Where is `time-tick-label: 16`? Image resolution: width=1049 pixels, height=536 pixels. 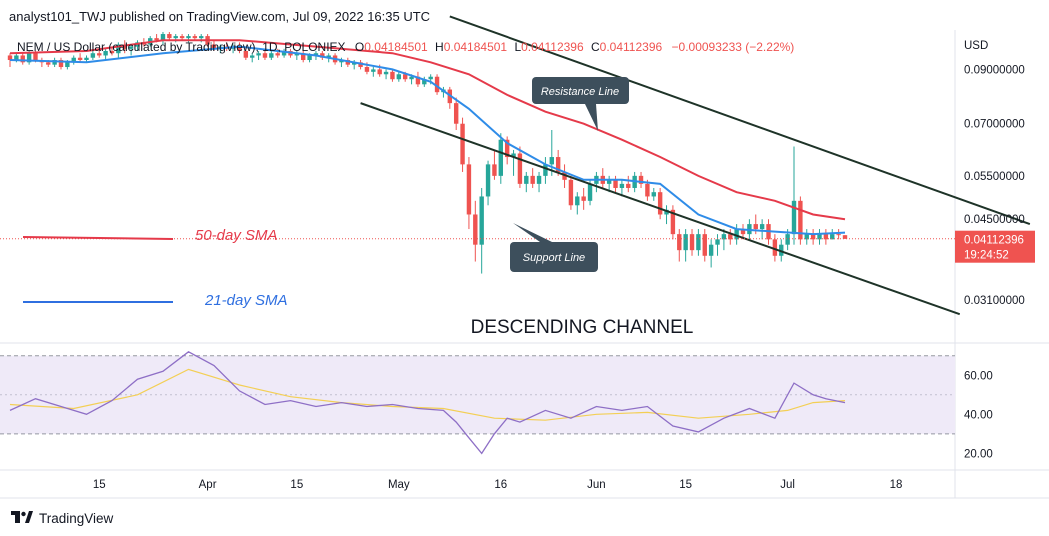
time-tick-label: 16 is located at coordinates (500, 485).